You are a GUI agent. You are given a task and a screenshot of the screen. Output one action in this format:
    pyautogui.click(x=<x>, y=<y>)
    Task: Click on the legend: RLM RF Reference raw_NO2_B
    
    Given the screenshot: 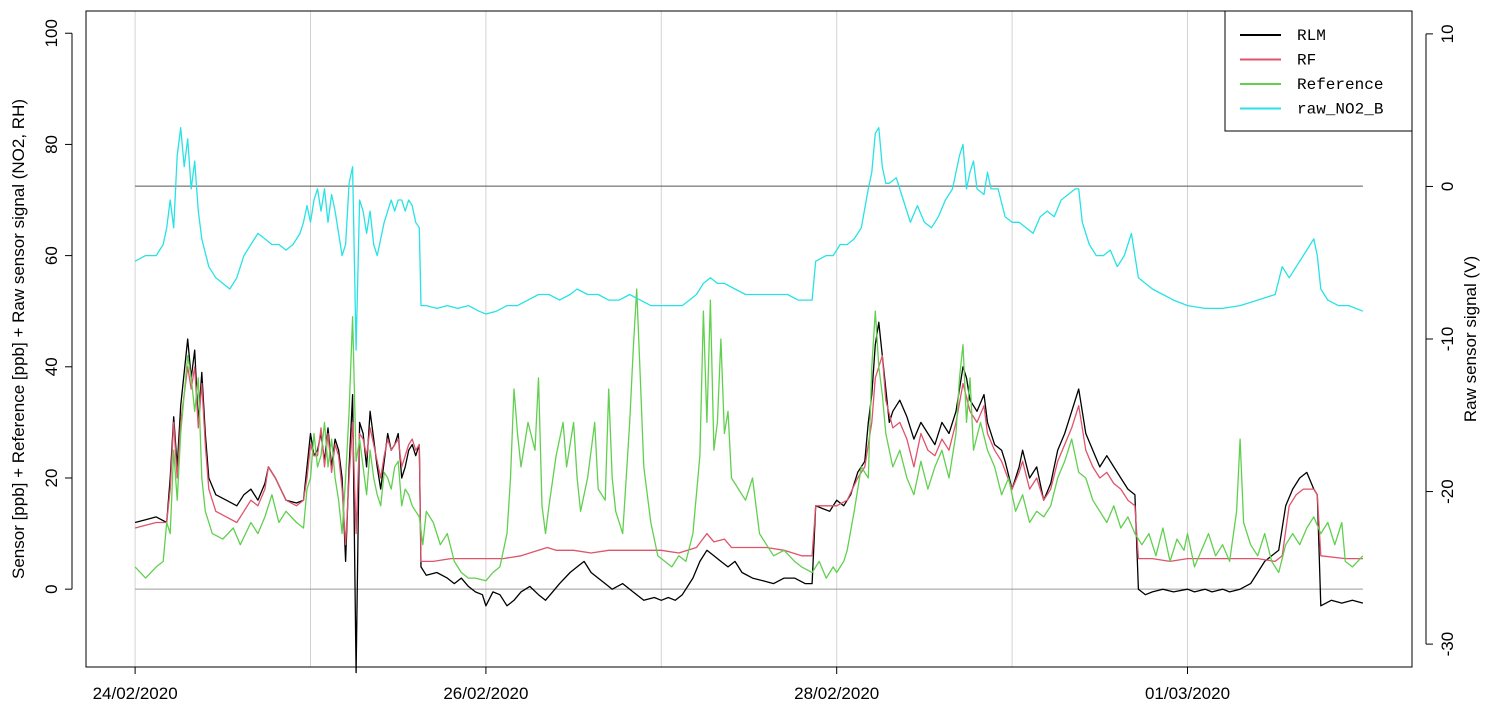 What is the action you would take?
    pyautogui.click(x=1318, y=71)
    